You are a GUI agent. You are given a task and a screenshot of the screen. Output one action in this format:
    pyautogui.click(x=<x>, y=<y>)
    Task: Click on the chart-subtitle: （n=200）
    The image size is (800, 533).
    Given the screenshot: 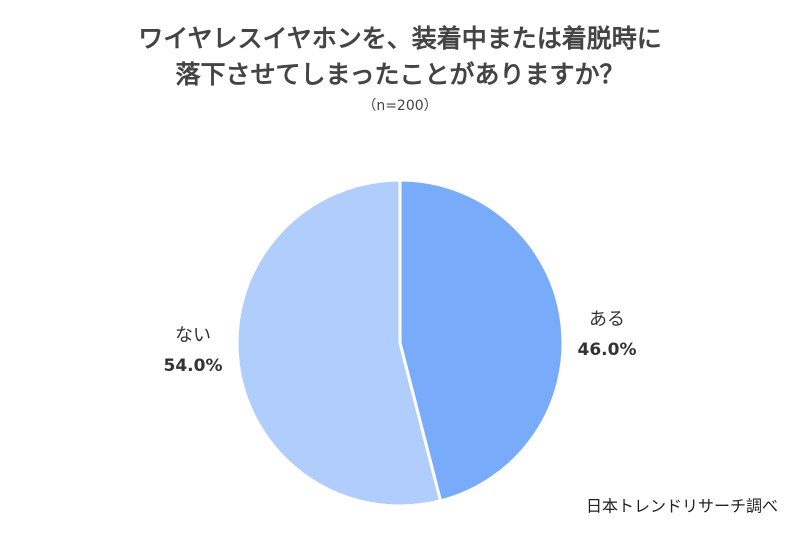 What is the action you would take?
    pyautogui.click(x=399, y=106)
    